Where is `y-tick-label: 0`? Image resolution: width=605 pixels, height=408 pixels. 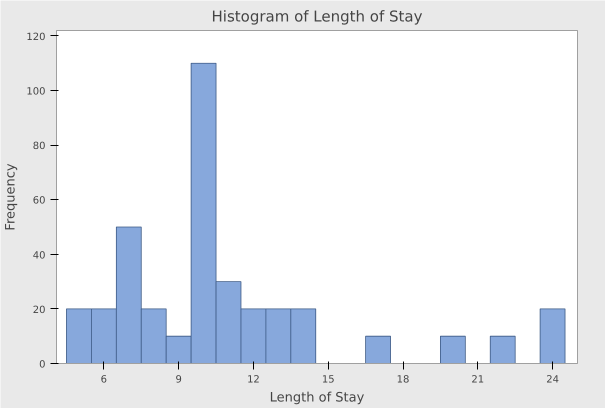 y-tick-label: 0 is located at coordinates (42, 365).